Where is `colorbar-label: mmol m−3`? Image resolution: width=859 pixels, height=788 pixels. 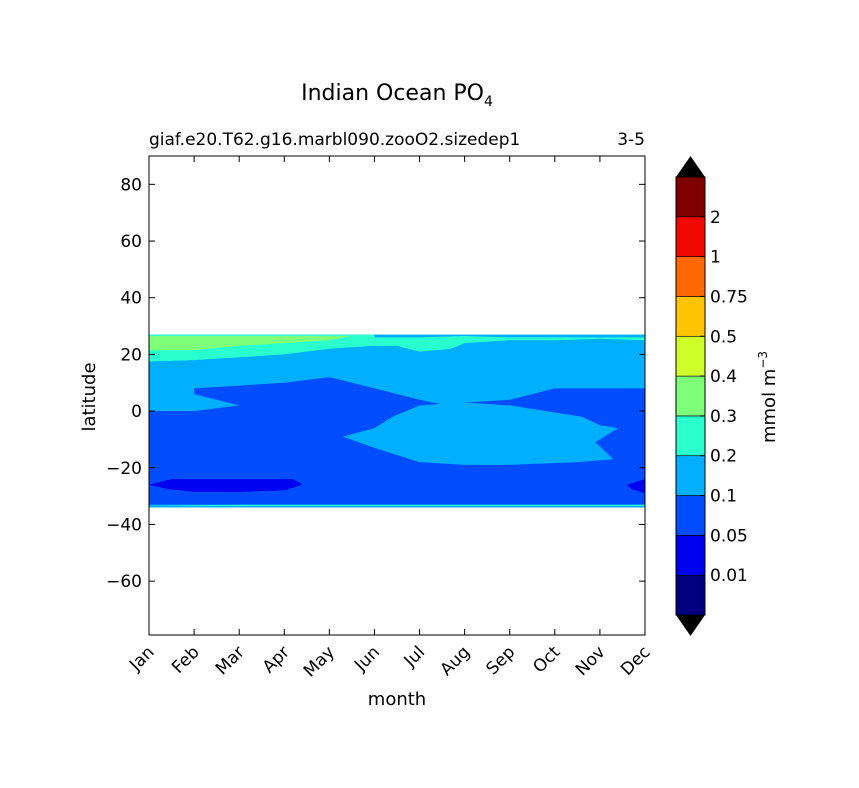 colorbar-label: mmol m−3 is located at coordinates (768, 397).